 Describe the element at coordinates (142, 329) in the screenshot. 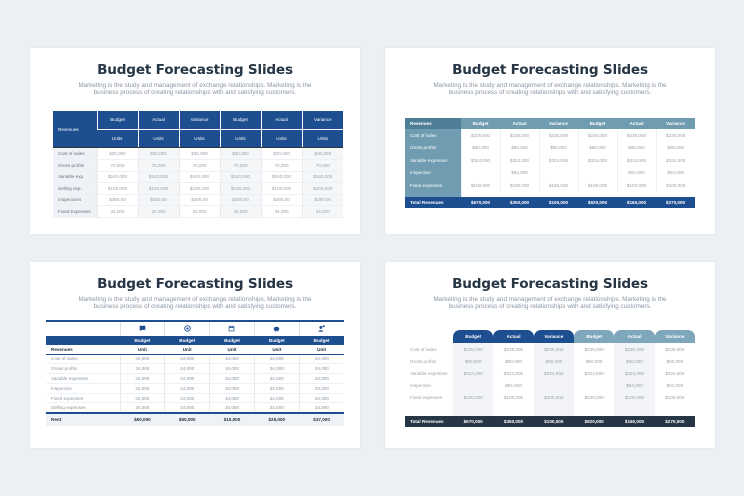

I see `chat-icon` at that location.